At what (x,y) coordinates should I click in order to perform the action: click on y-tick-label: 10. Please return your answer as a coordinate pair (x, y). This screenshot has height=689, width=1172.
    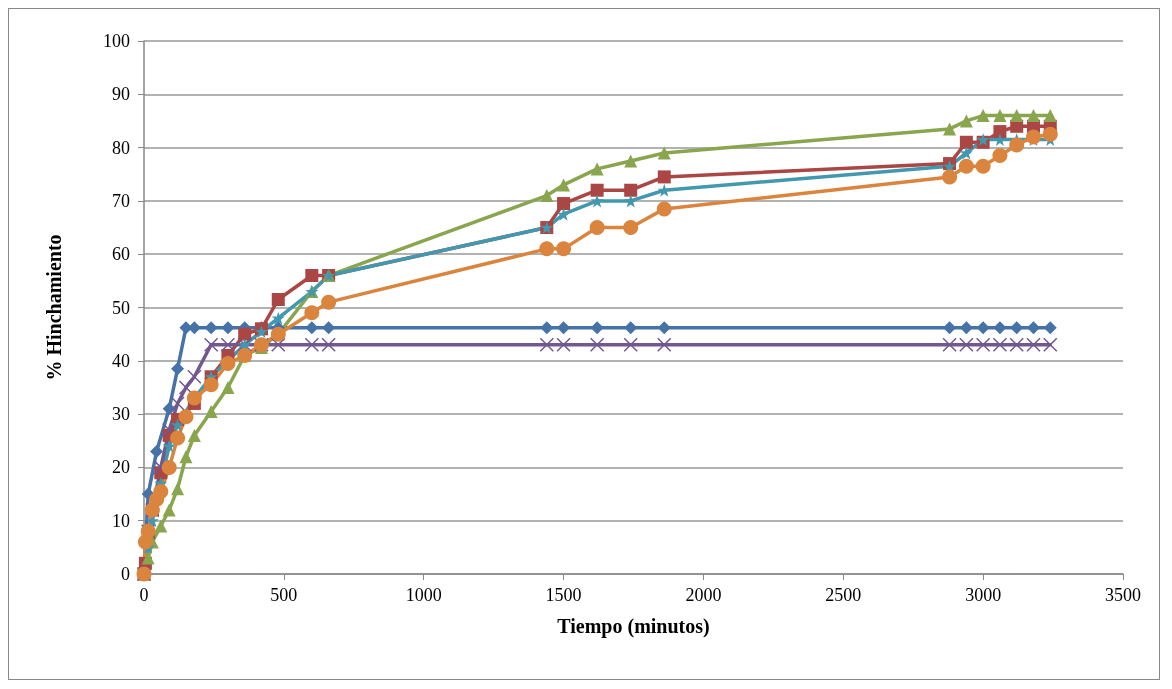
    Looking at the image, I should click on (121, 520).